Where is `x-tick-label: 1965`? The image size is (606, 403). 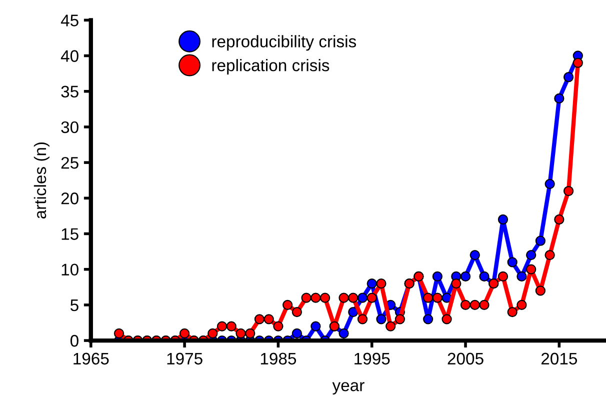
x-tick-label: 1965 is located at coordinates (91, 358).